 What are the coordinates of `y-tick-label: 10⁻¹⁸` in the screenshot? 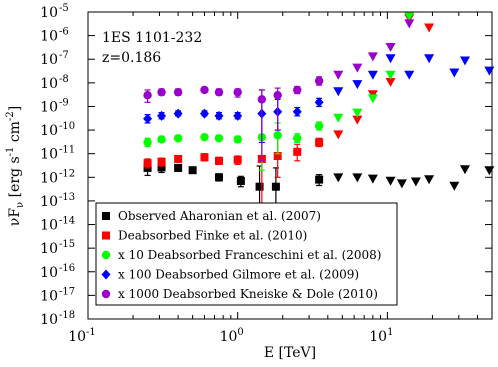 It's located at (57, 319).